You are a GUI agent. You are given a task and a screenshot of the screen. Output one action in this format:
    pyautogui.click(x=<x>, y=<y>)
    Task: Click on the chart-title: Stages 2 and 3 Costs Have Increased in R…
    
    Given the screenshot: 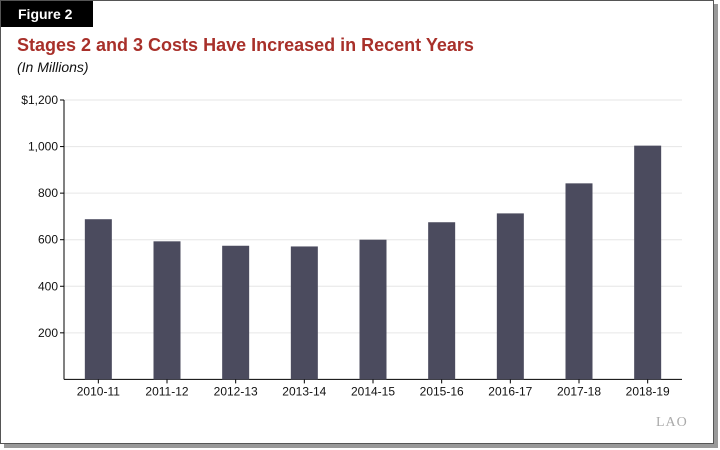 What is the action you would take?
    pyautogui.click(x=245, y=45)
    